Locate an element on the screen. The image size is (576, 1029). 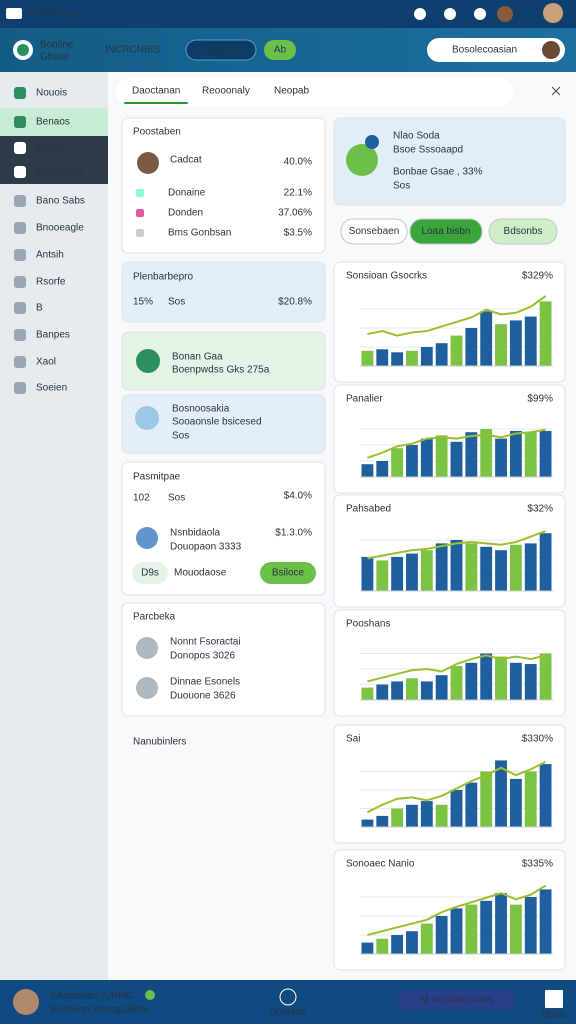
label: D9s is located at coordinates (150, 573).